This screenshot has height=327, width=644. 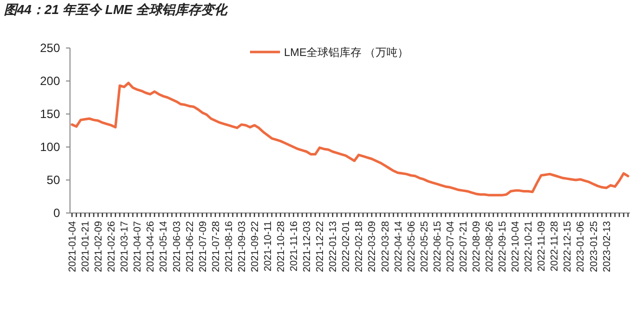 I want to click on x-tick-label: 2021-03-17, so click(x=125, y=246).